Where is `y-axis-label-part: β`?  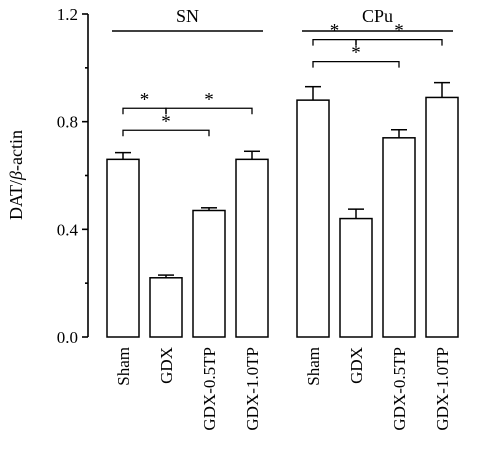
y-axis-label-part: β is located at coordinates (16, 176).